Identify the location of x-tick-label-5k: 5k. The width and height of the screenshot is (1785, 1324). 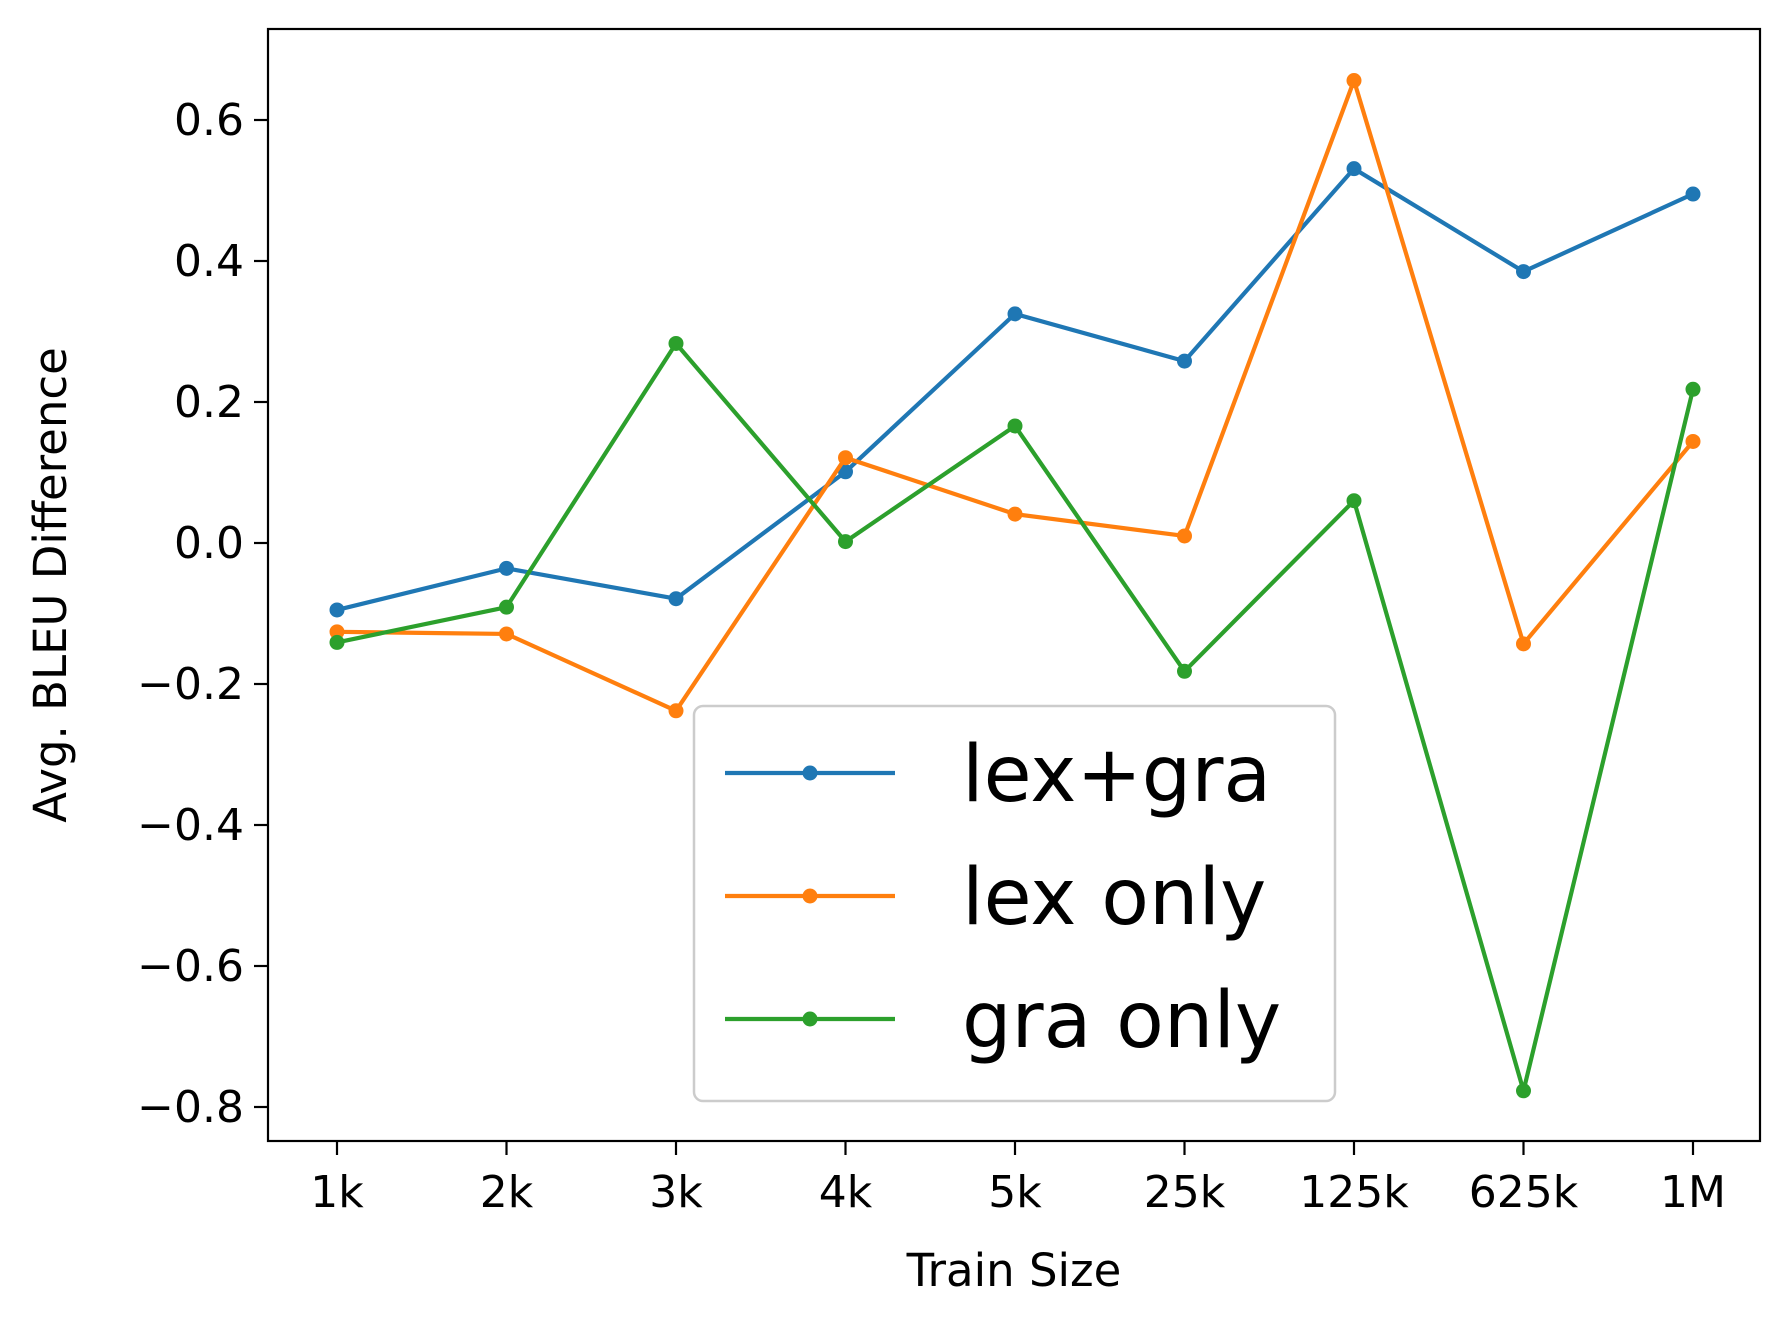
(1015, 1192).